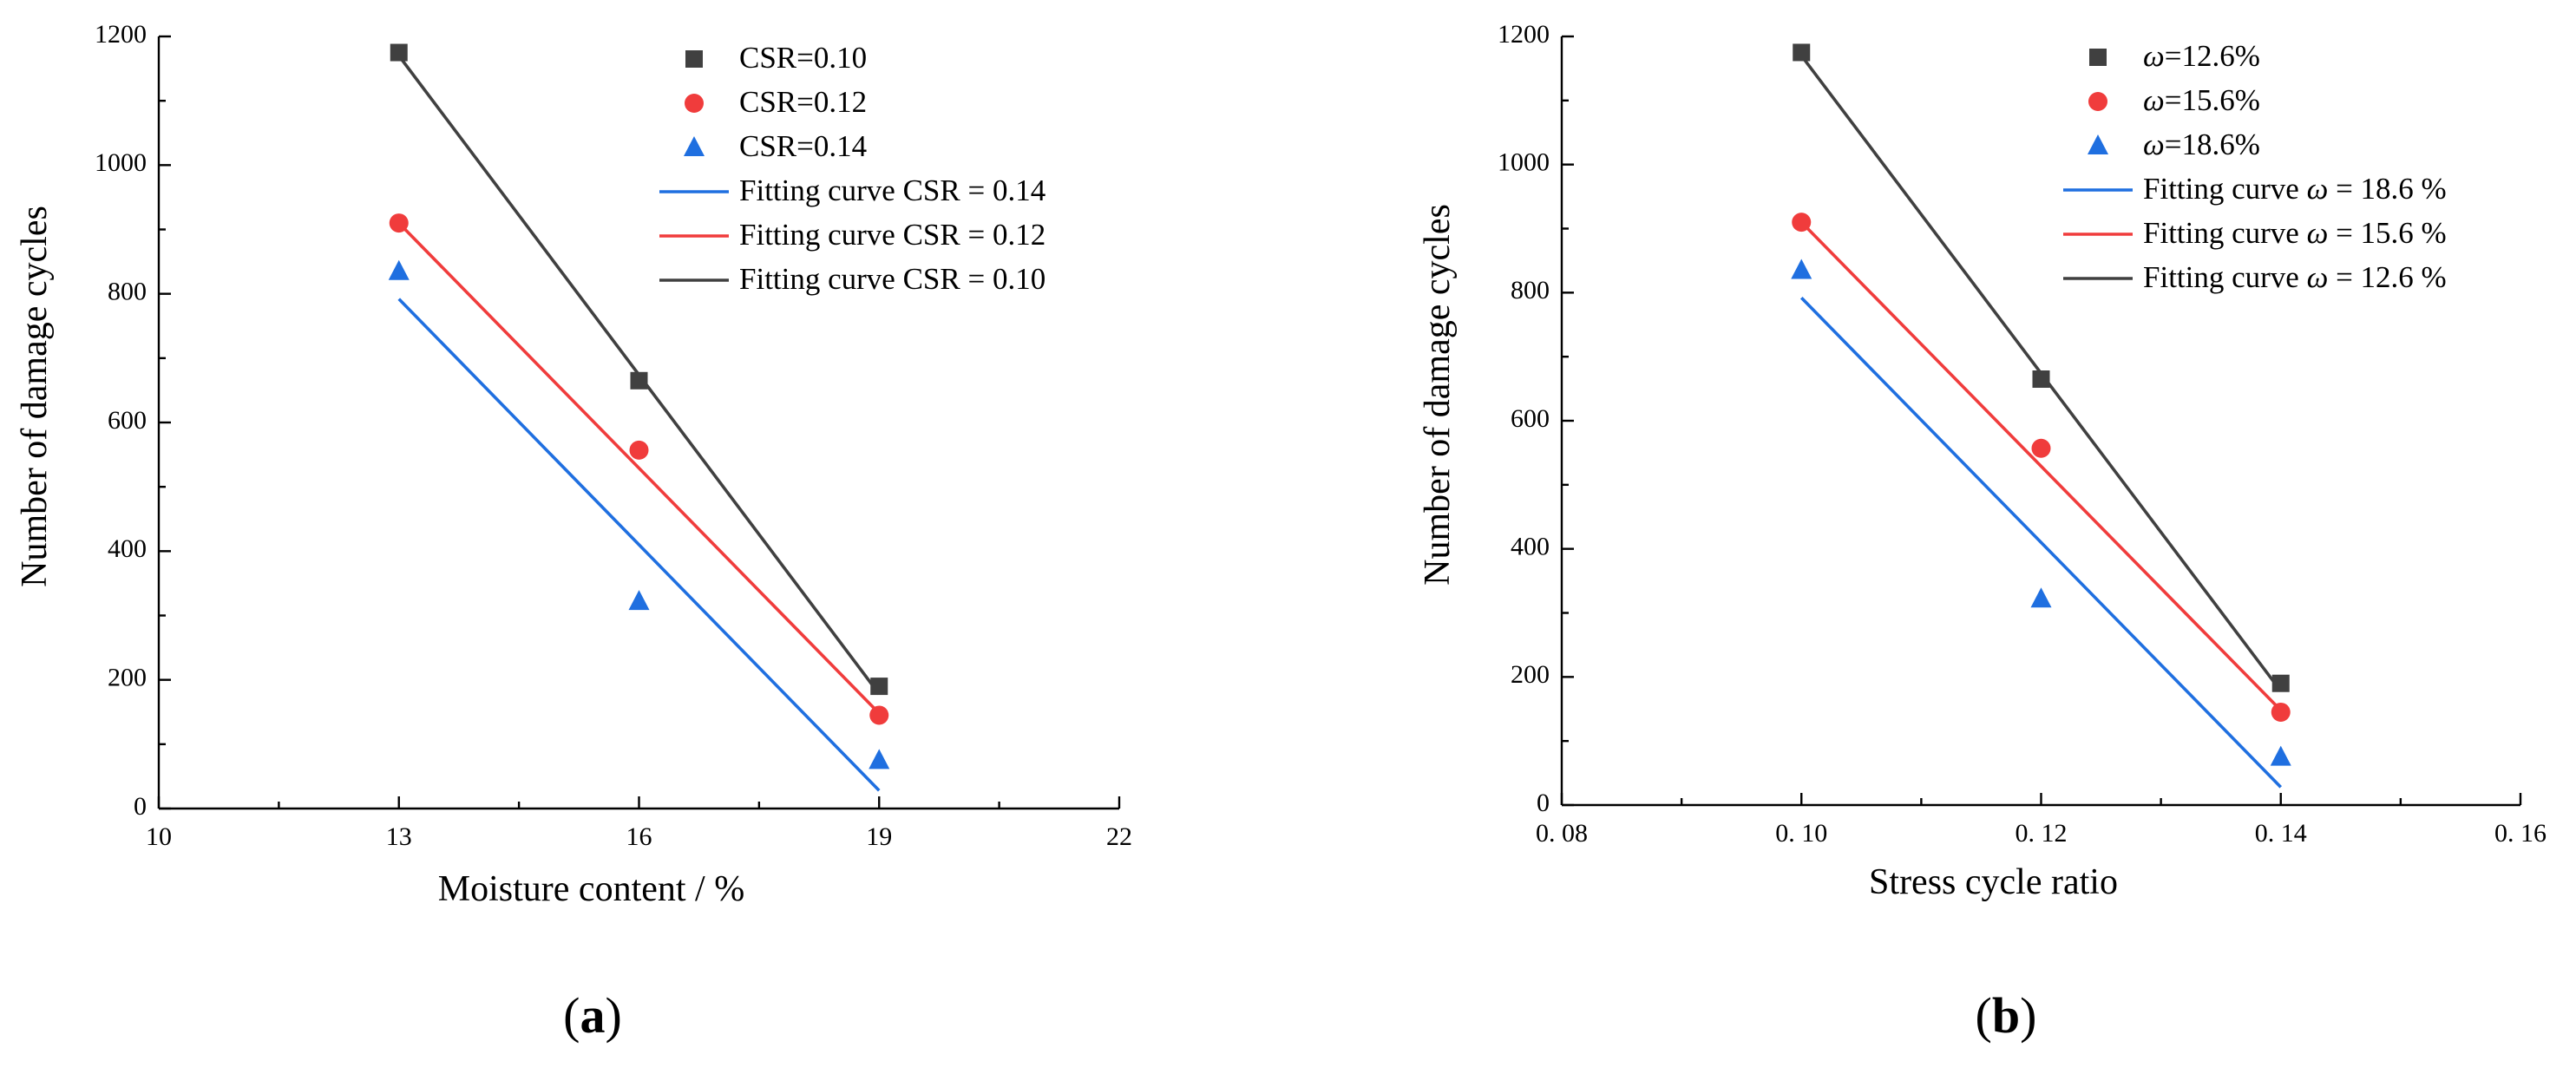 This screenshot has width=2576, height=1087. Describe the element at coordinates (2201, 144) in the screenshot. I see `legend-label: ω=18.6%` at that location.